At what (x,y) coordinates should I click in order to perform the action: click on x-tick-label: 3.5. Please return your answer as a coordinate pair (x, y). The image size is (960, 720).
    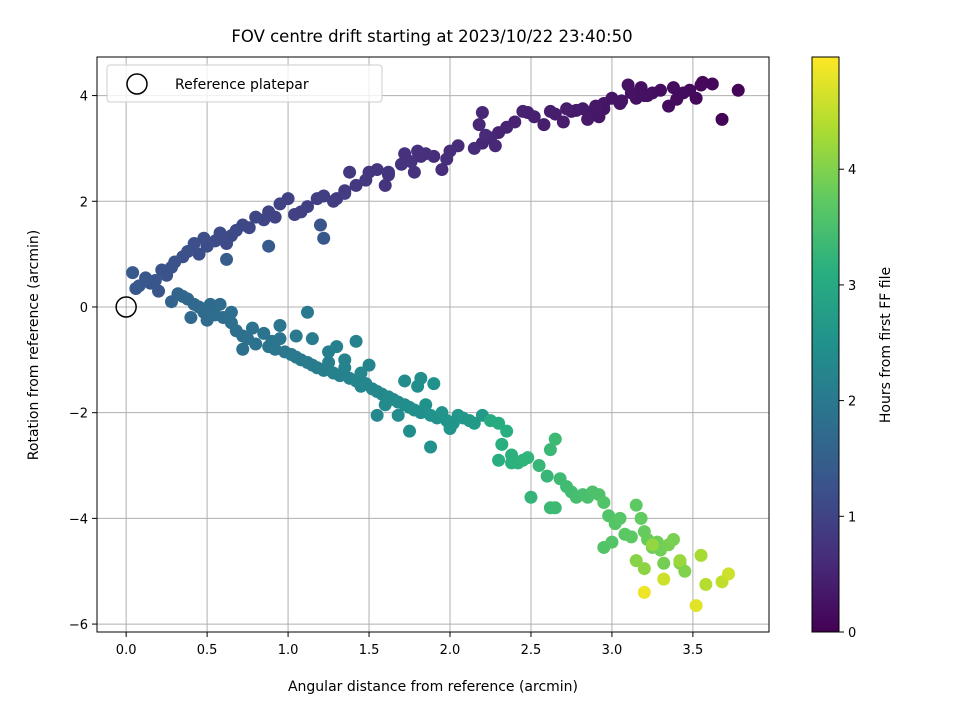
    Looking at the image, I should click on (693, 650).